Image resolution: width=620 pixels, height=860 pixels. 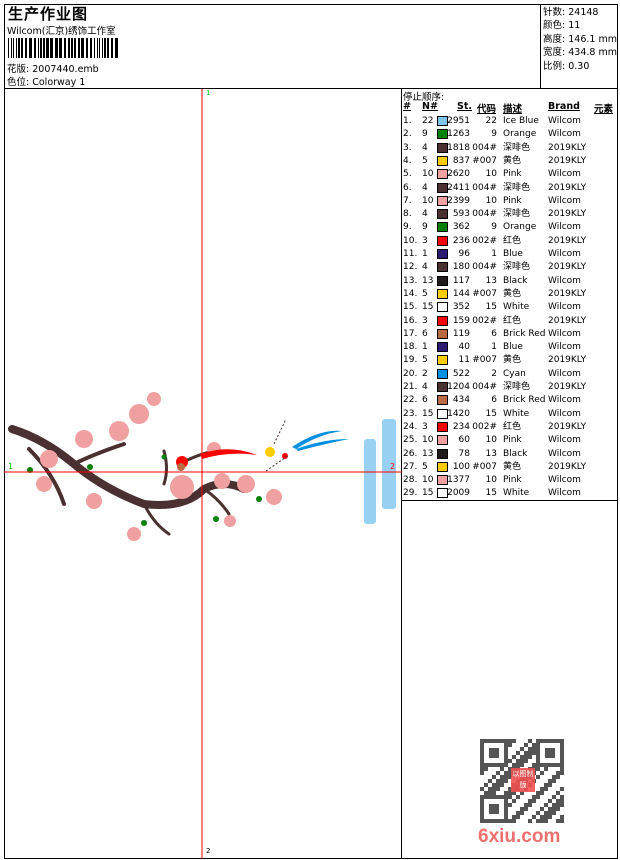 What do you see at coordinates (428, 493) in the screenshot?
I see `row-needle: 15` at bounding box center [428, 493].